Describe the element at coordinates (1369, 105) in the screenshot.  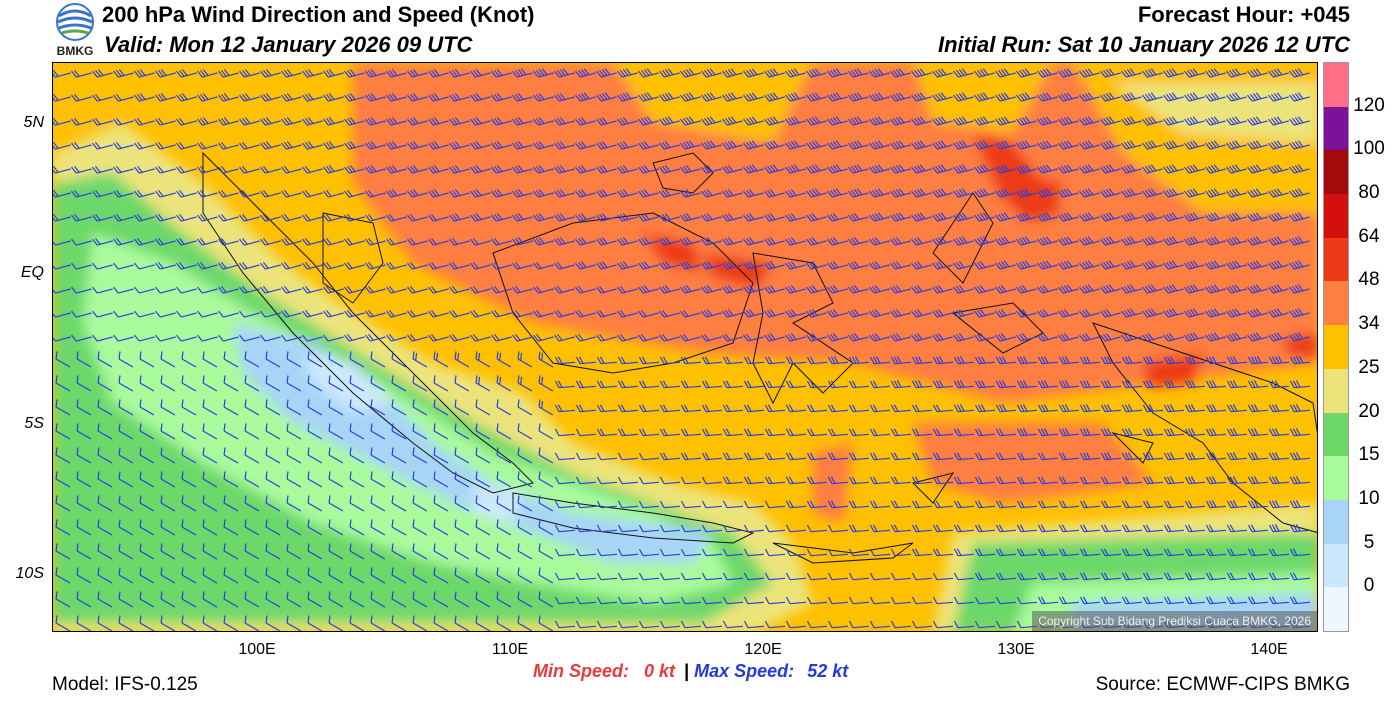
I see `colorbar-label: 120` at that location.